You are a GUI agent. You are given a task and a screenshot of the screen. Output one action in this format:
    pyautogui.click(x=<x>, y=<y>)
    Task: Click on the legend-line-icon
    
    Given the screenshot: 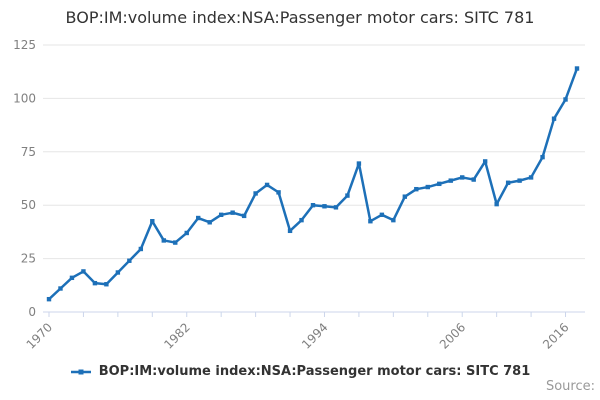 What is the action you would take?
    pyautogui.click(x=81, y=372)
    